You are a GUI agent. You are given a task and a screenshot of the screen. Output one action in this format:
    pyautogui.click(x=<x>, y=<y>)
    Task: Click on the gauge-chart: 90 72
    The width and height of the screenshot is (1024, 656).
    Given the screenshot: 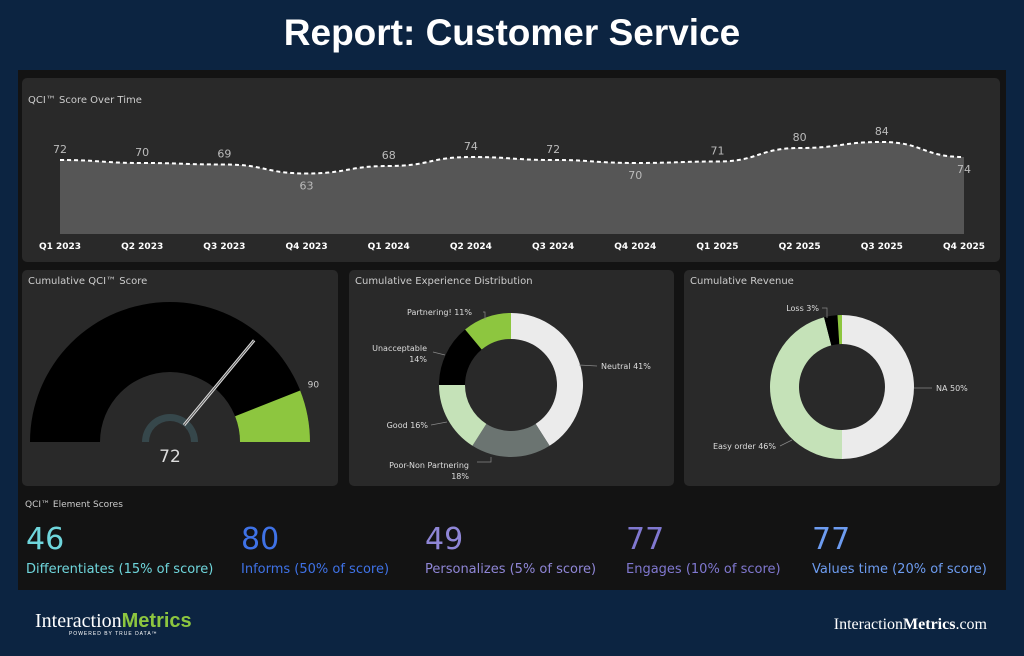 What is the action you would take?
    pyautogui.click(x=175, y=384)
    